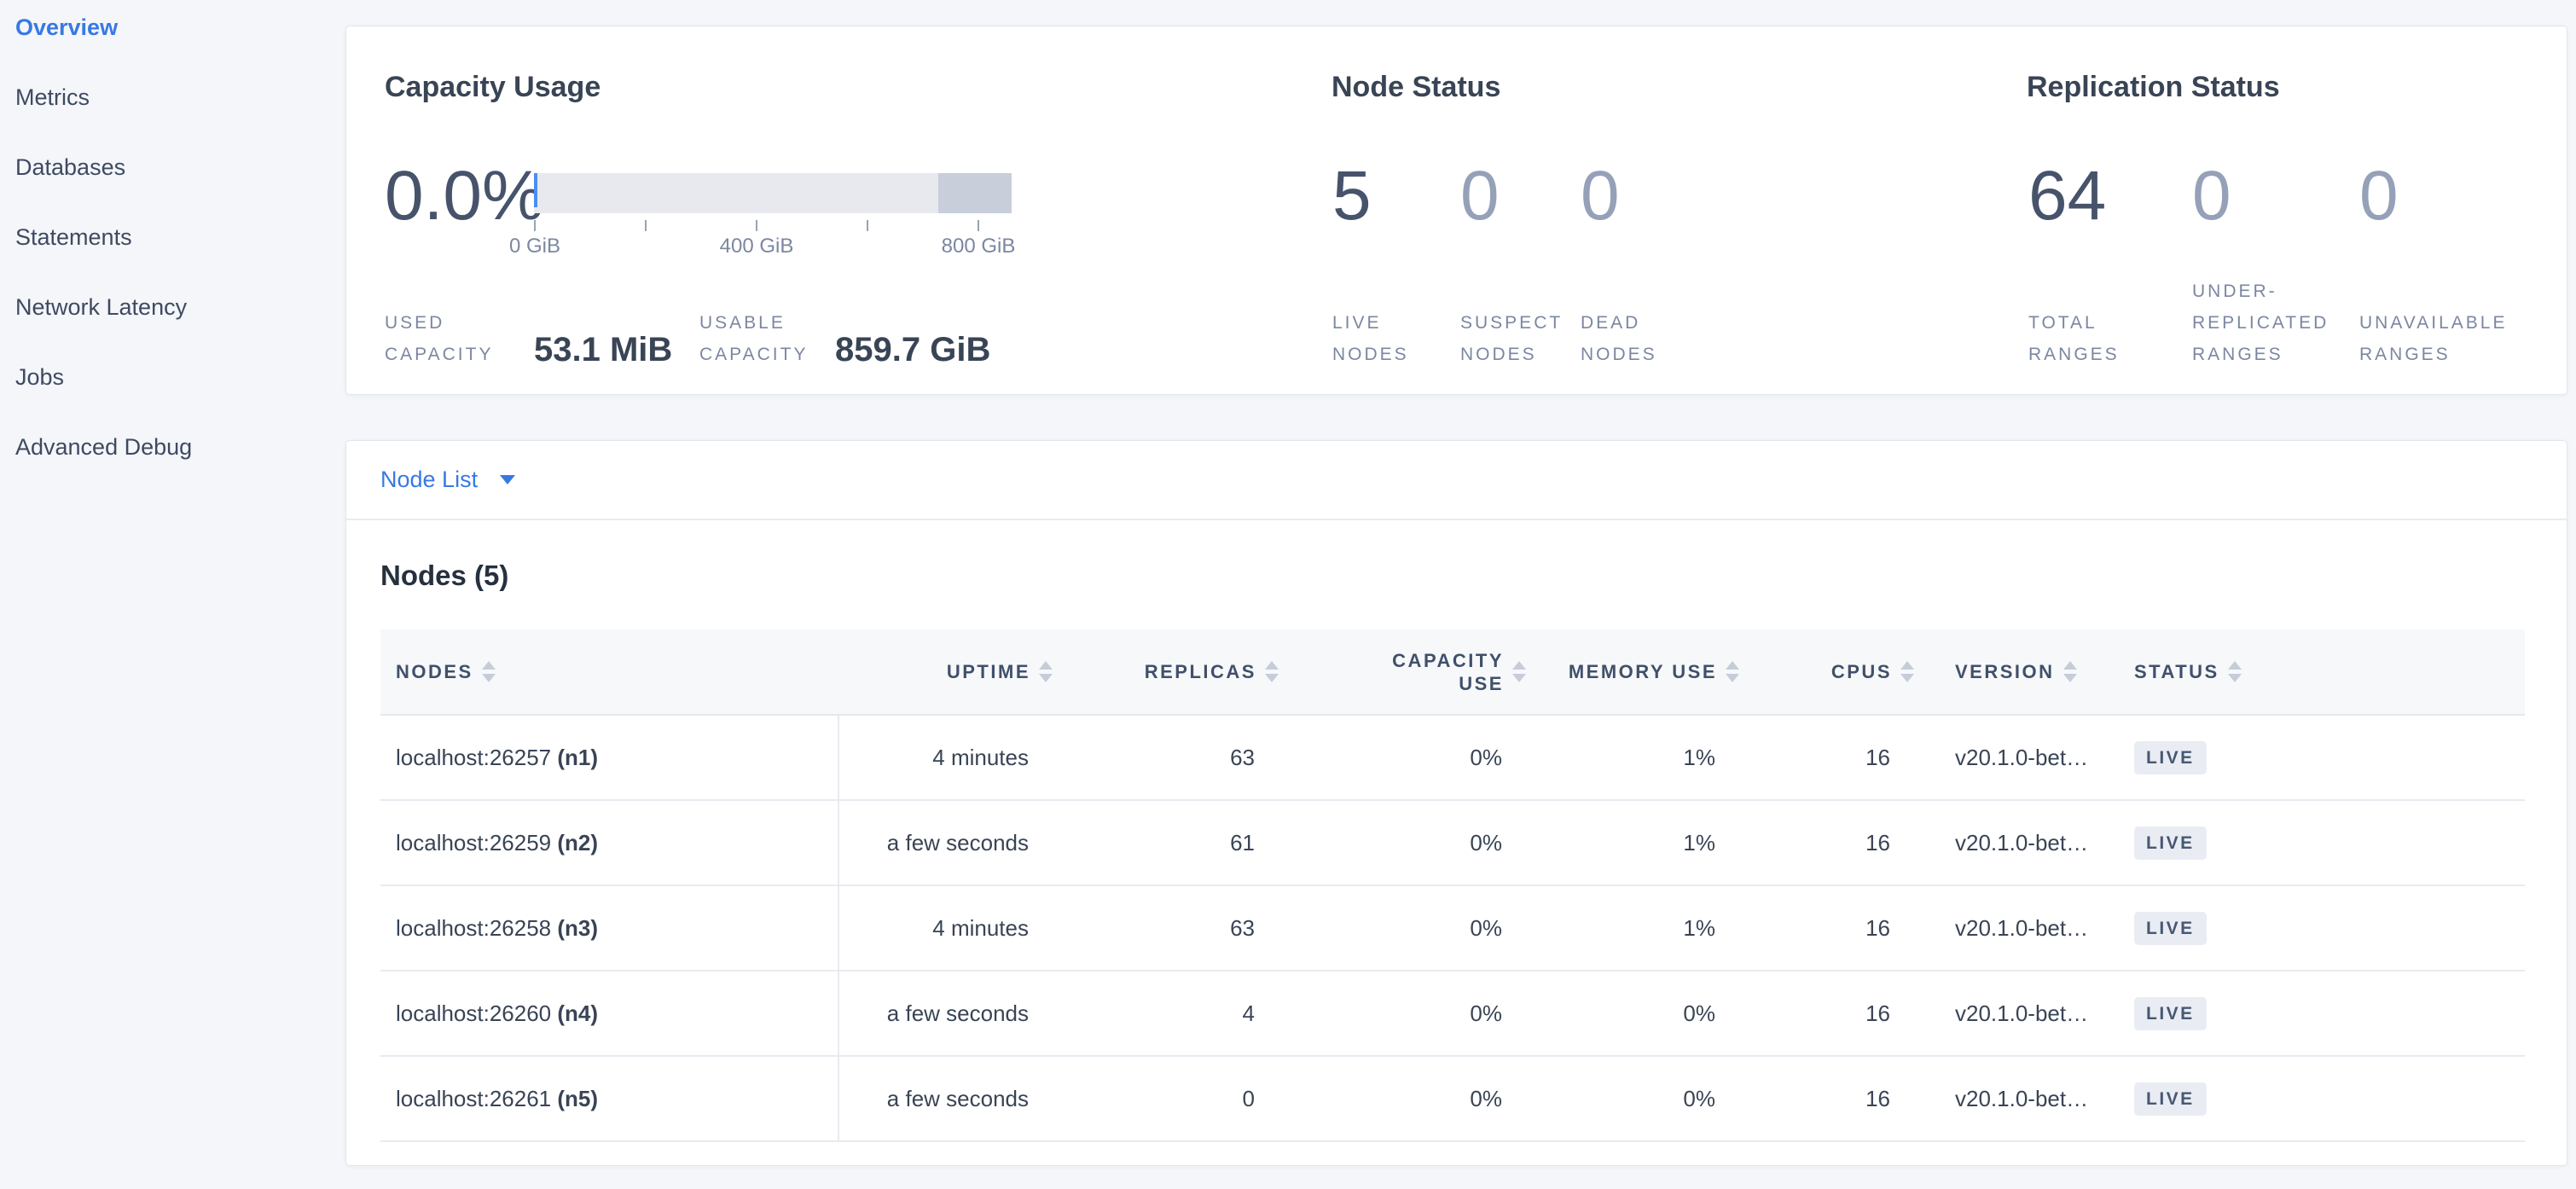 The width and height of the screenshot is (2576, 1189). What do you see at coordinates (464, 196) in the screenshot?
I see `capacity-used-percent: 0.0%` at bounding box center [464, 196].